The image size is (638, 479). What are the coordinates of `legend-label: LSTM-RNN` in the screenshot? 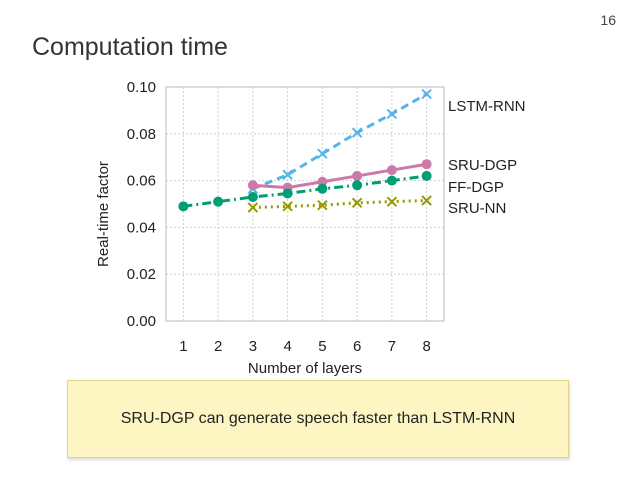 It's located at (487, 106).